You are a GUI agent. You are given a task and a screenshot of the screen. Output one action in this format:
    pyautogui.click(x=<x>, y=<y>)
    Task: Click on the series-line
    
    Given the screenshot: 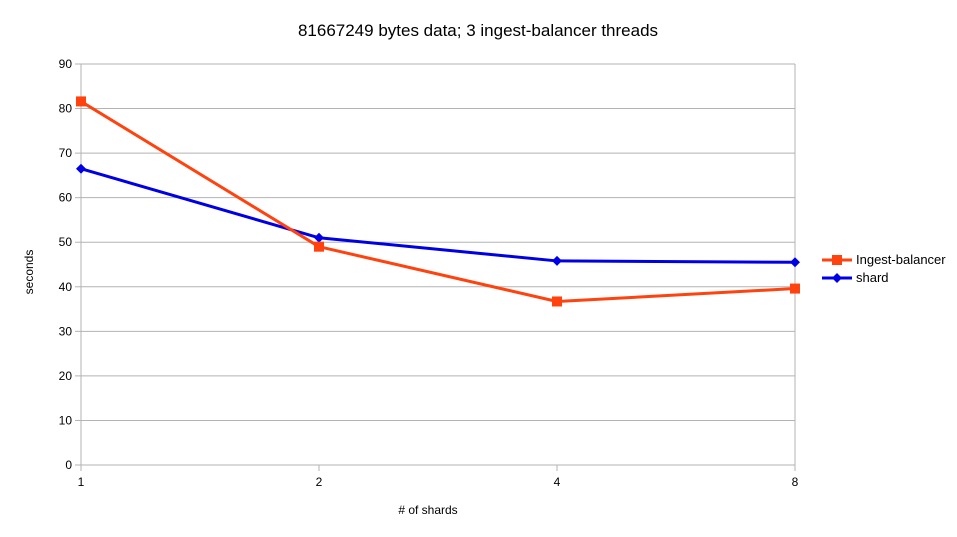 What is the action you would take?
    pyautogui.click(x=438, y=215)
    